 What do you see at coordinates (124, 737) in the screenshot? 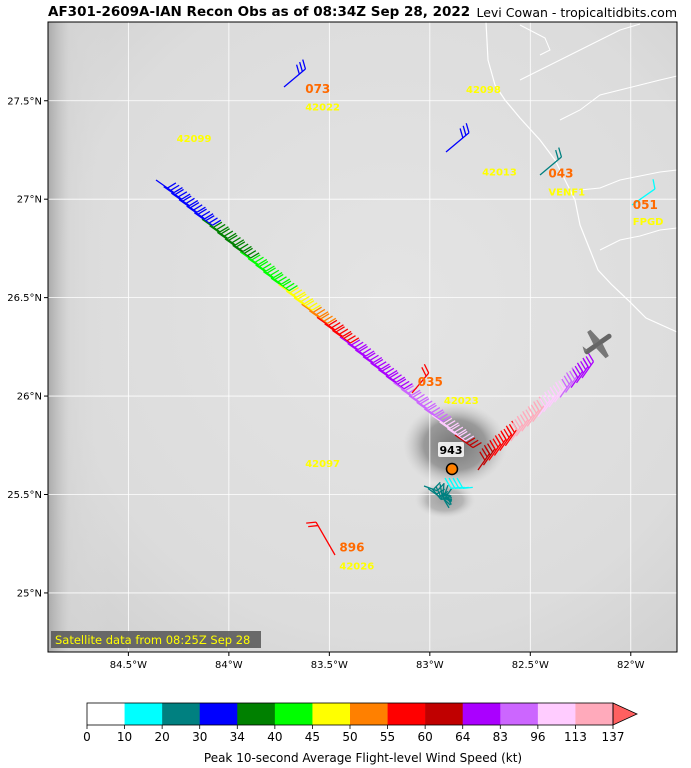
I see `colorbar-tick-label: 10` at bounding box center [124, 737].